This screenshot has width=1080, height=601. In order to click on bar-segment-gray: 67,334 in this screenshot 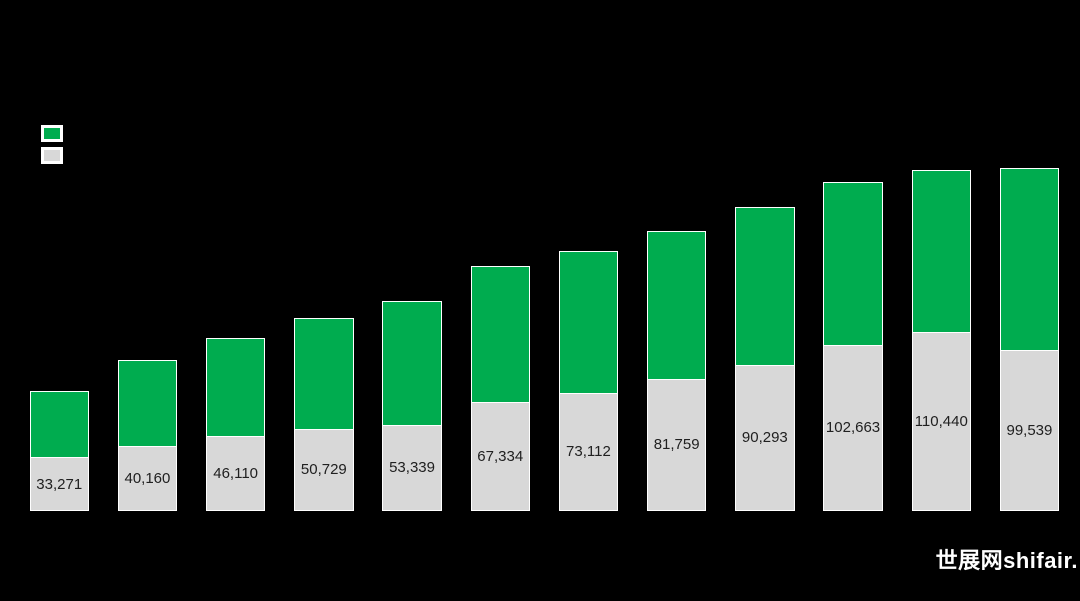, I will do `click(500, 456)`.